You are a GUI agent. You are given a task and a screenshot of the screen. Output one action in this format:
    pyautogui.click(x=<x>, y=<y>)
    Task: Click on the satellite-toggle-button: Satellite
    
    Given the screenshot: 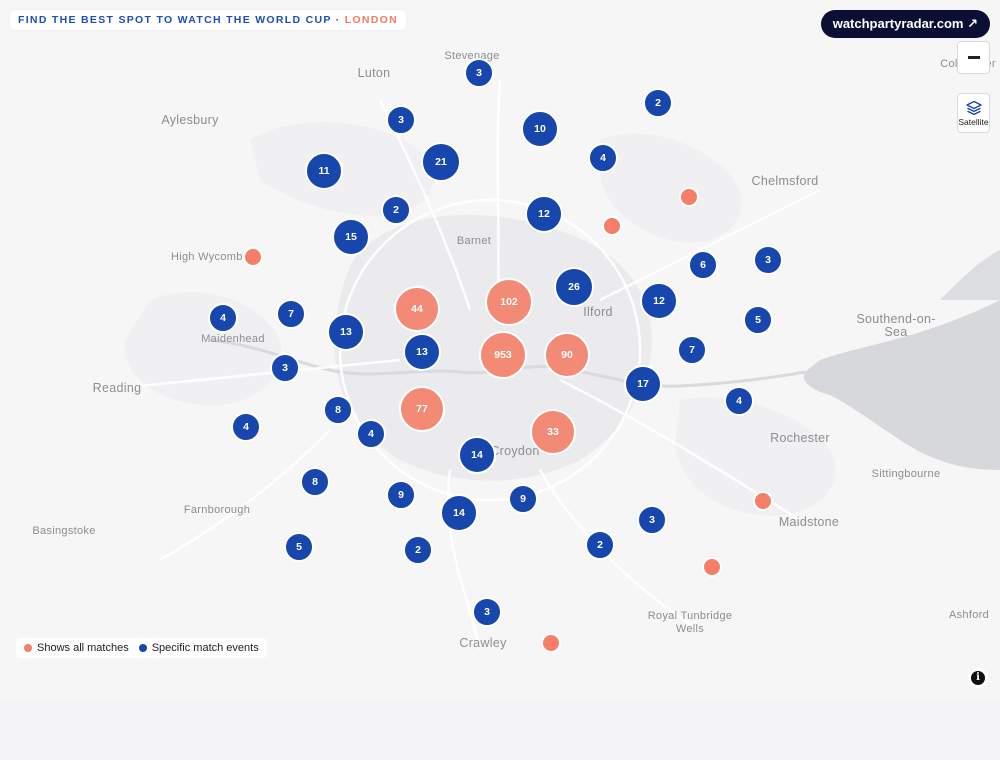 What is the action you would take?
    pyautogui.click(x=973, y=113)
    